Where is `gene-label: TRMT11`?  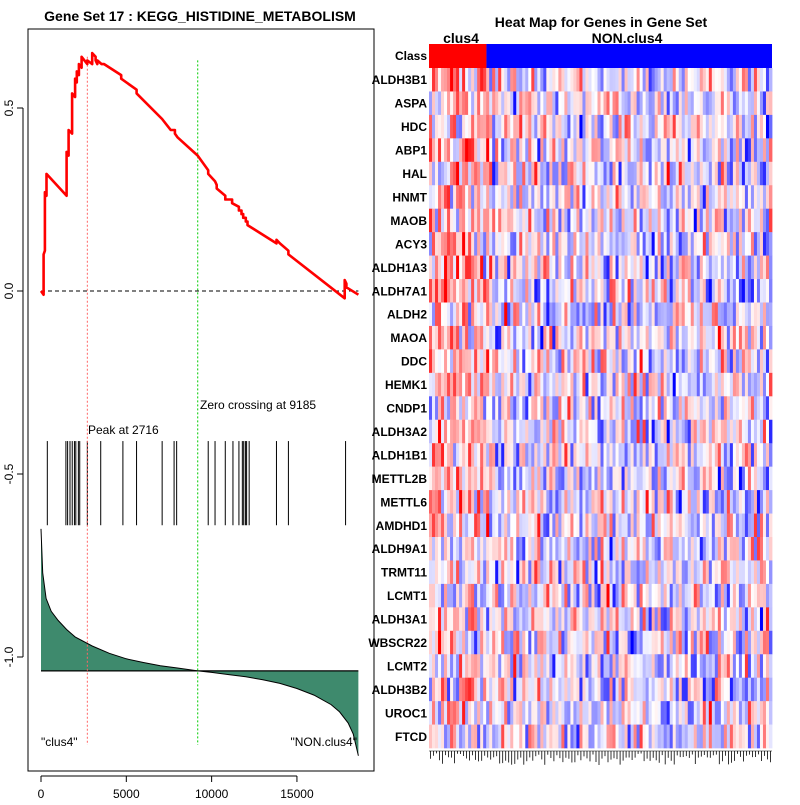 gene-label: TRMT11 is located at coordinates (404, 573).